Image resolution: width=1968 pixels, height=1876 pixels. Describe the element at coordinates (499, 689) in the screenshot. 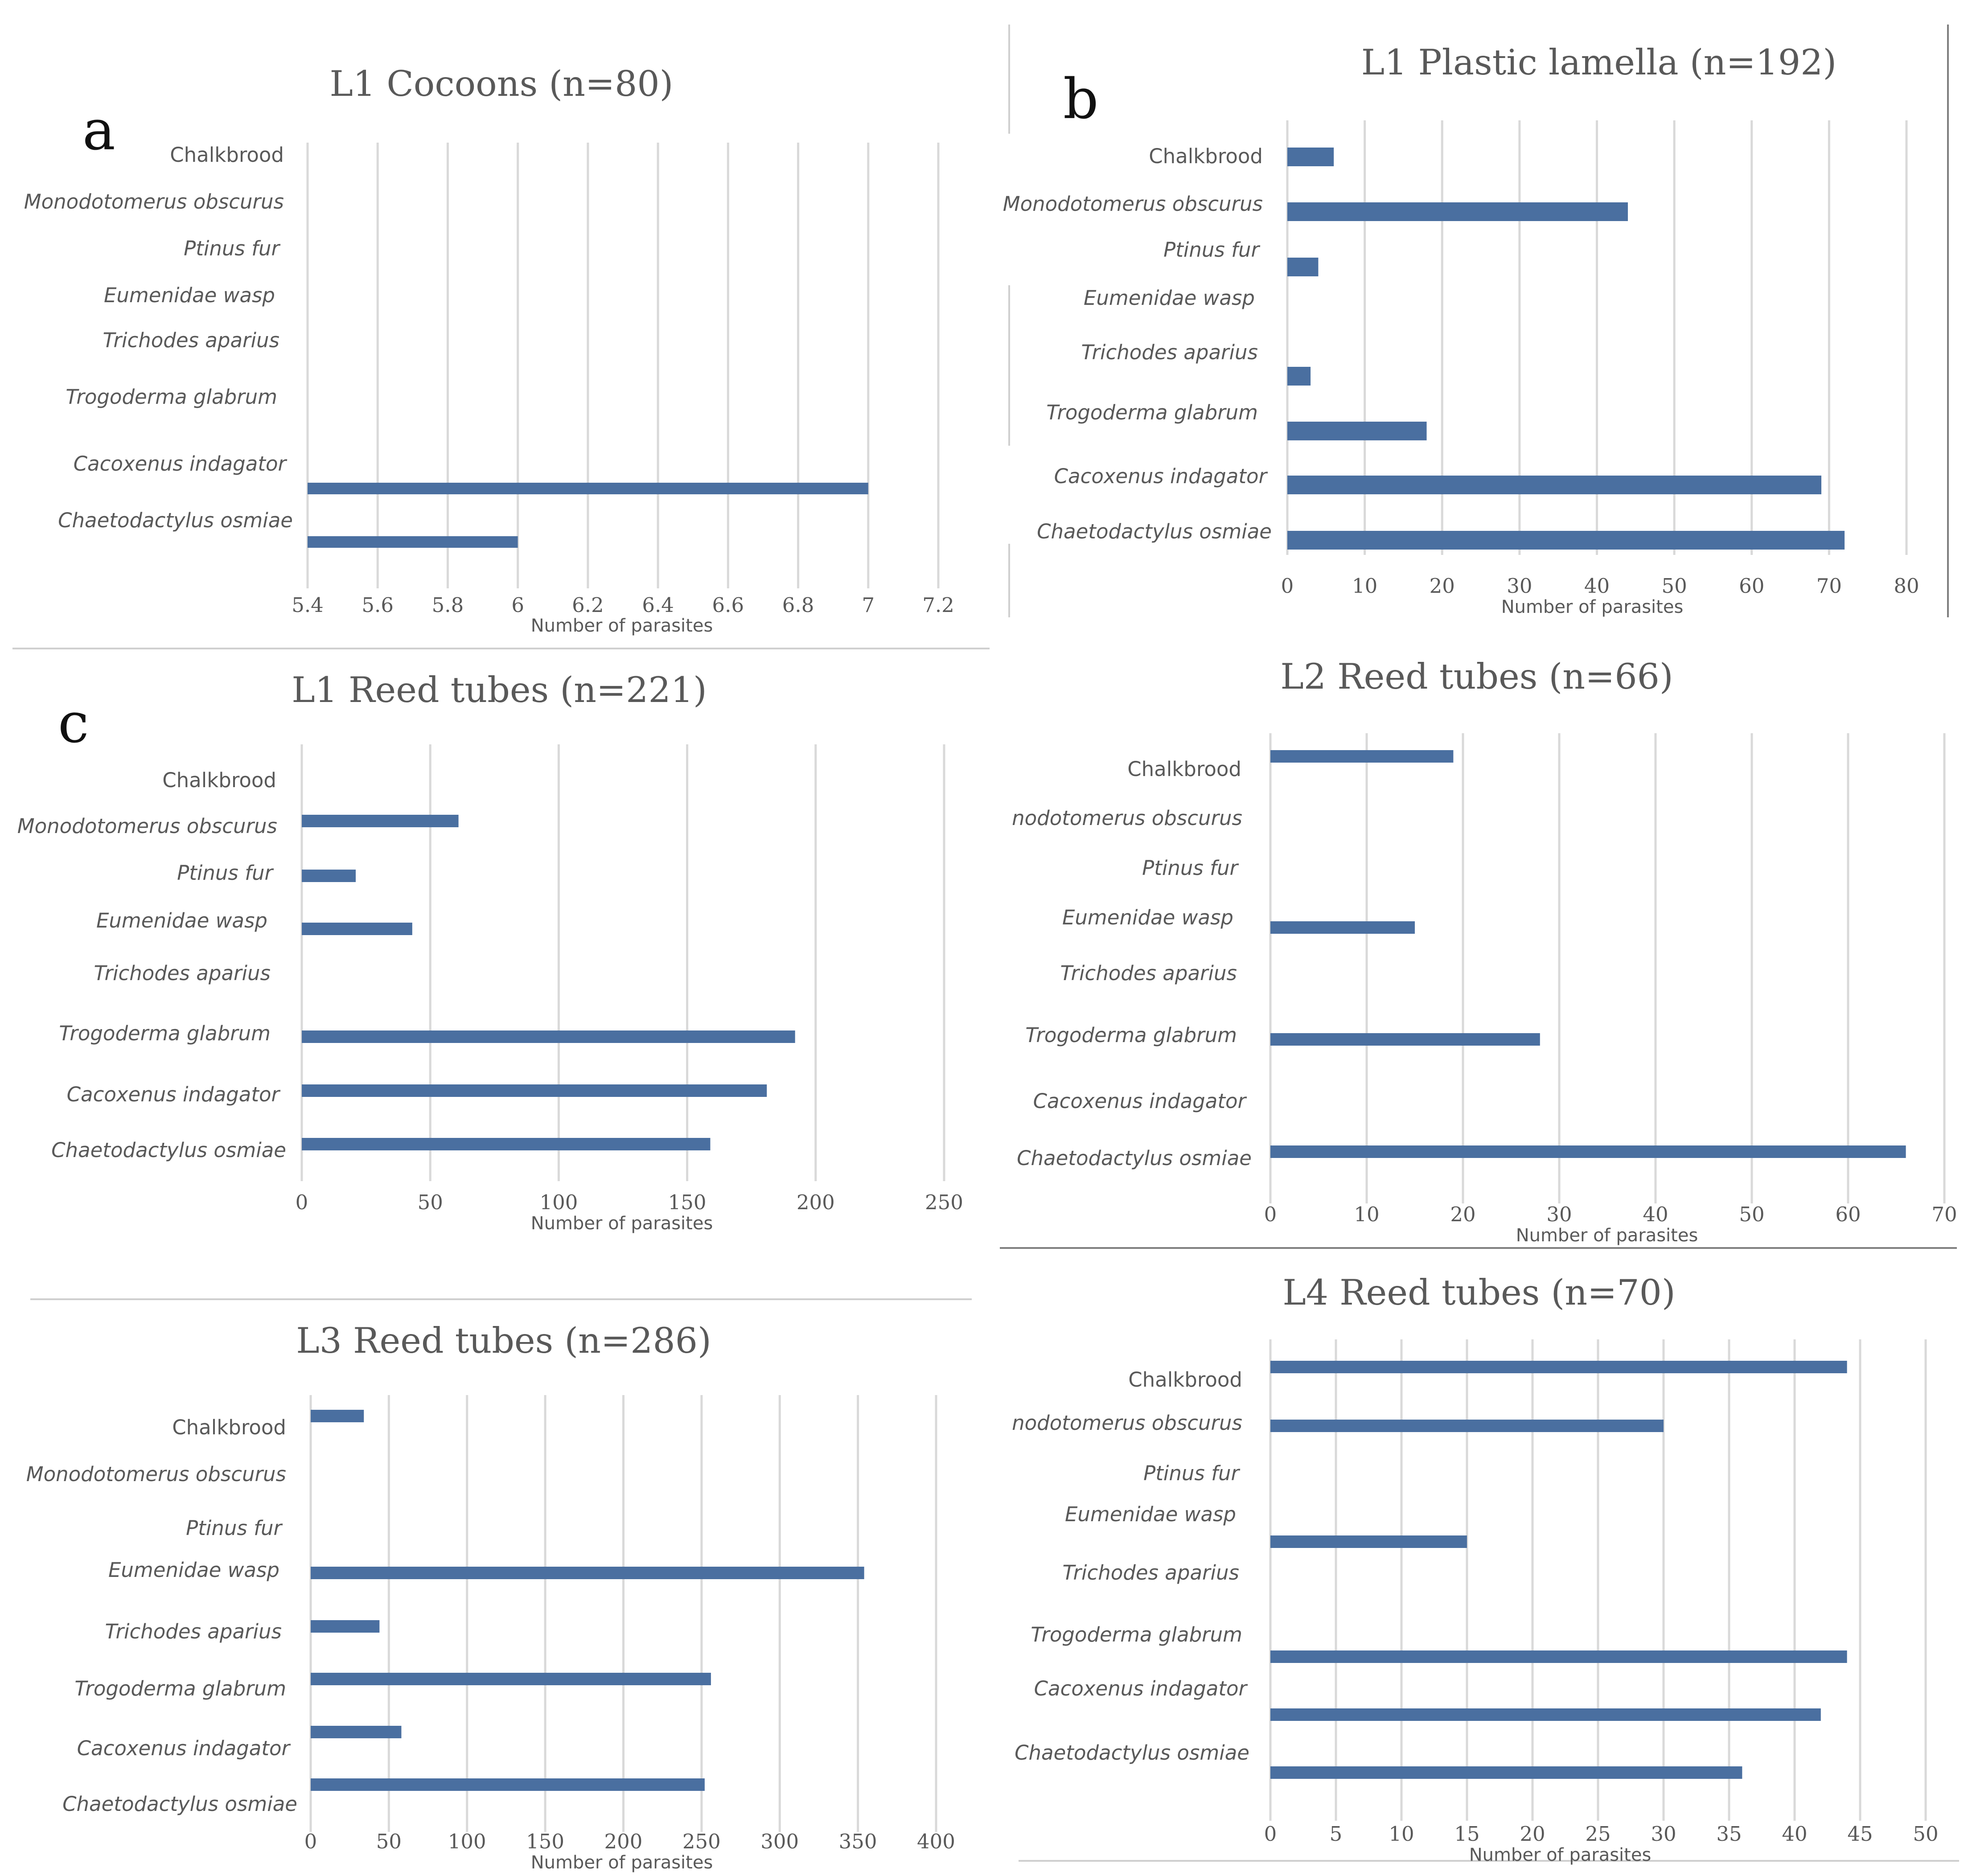

I see `chart-title: L1 Reed tubes (n=221)` at that location.